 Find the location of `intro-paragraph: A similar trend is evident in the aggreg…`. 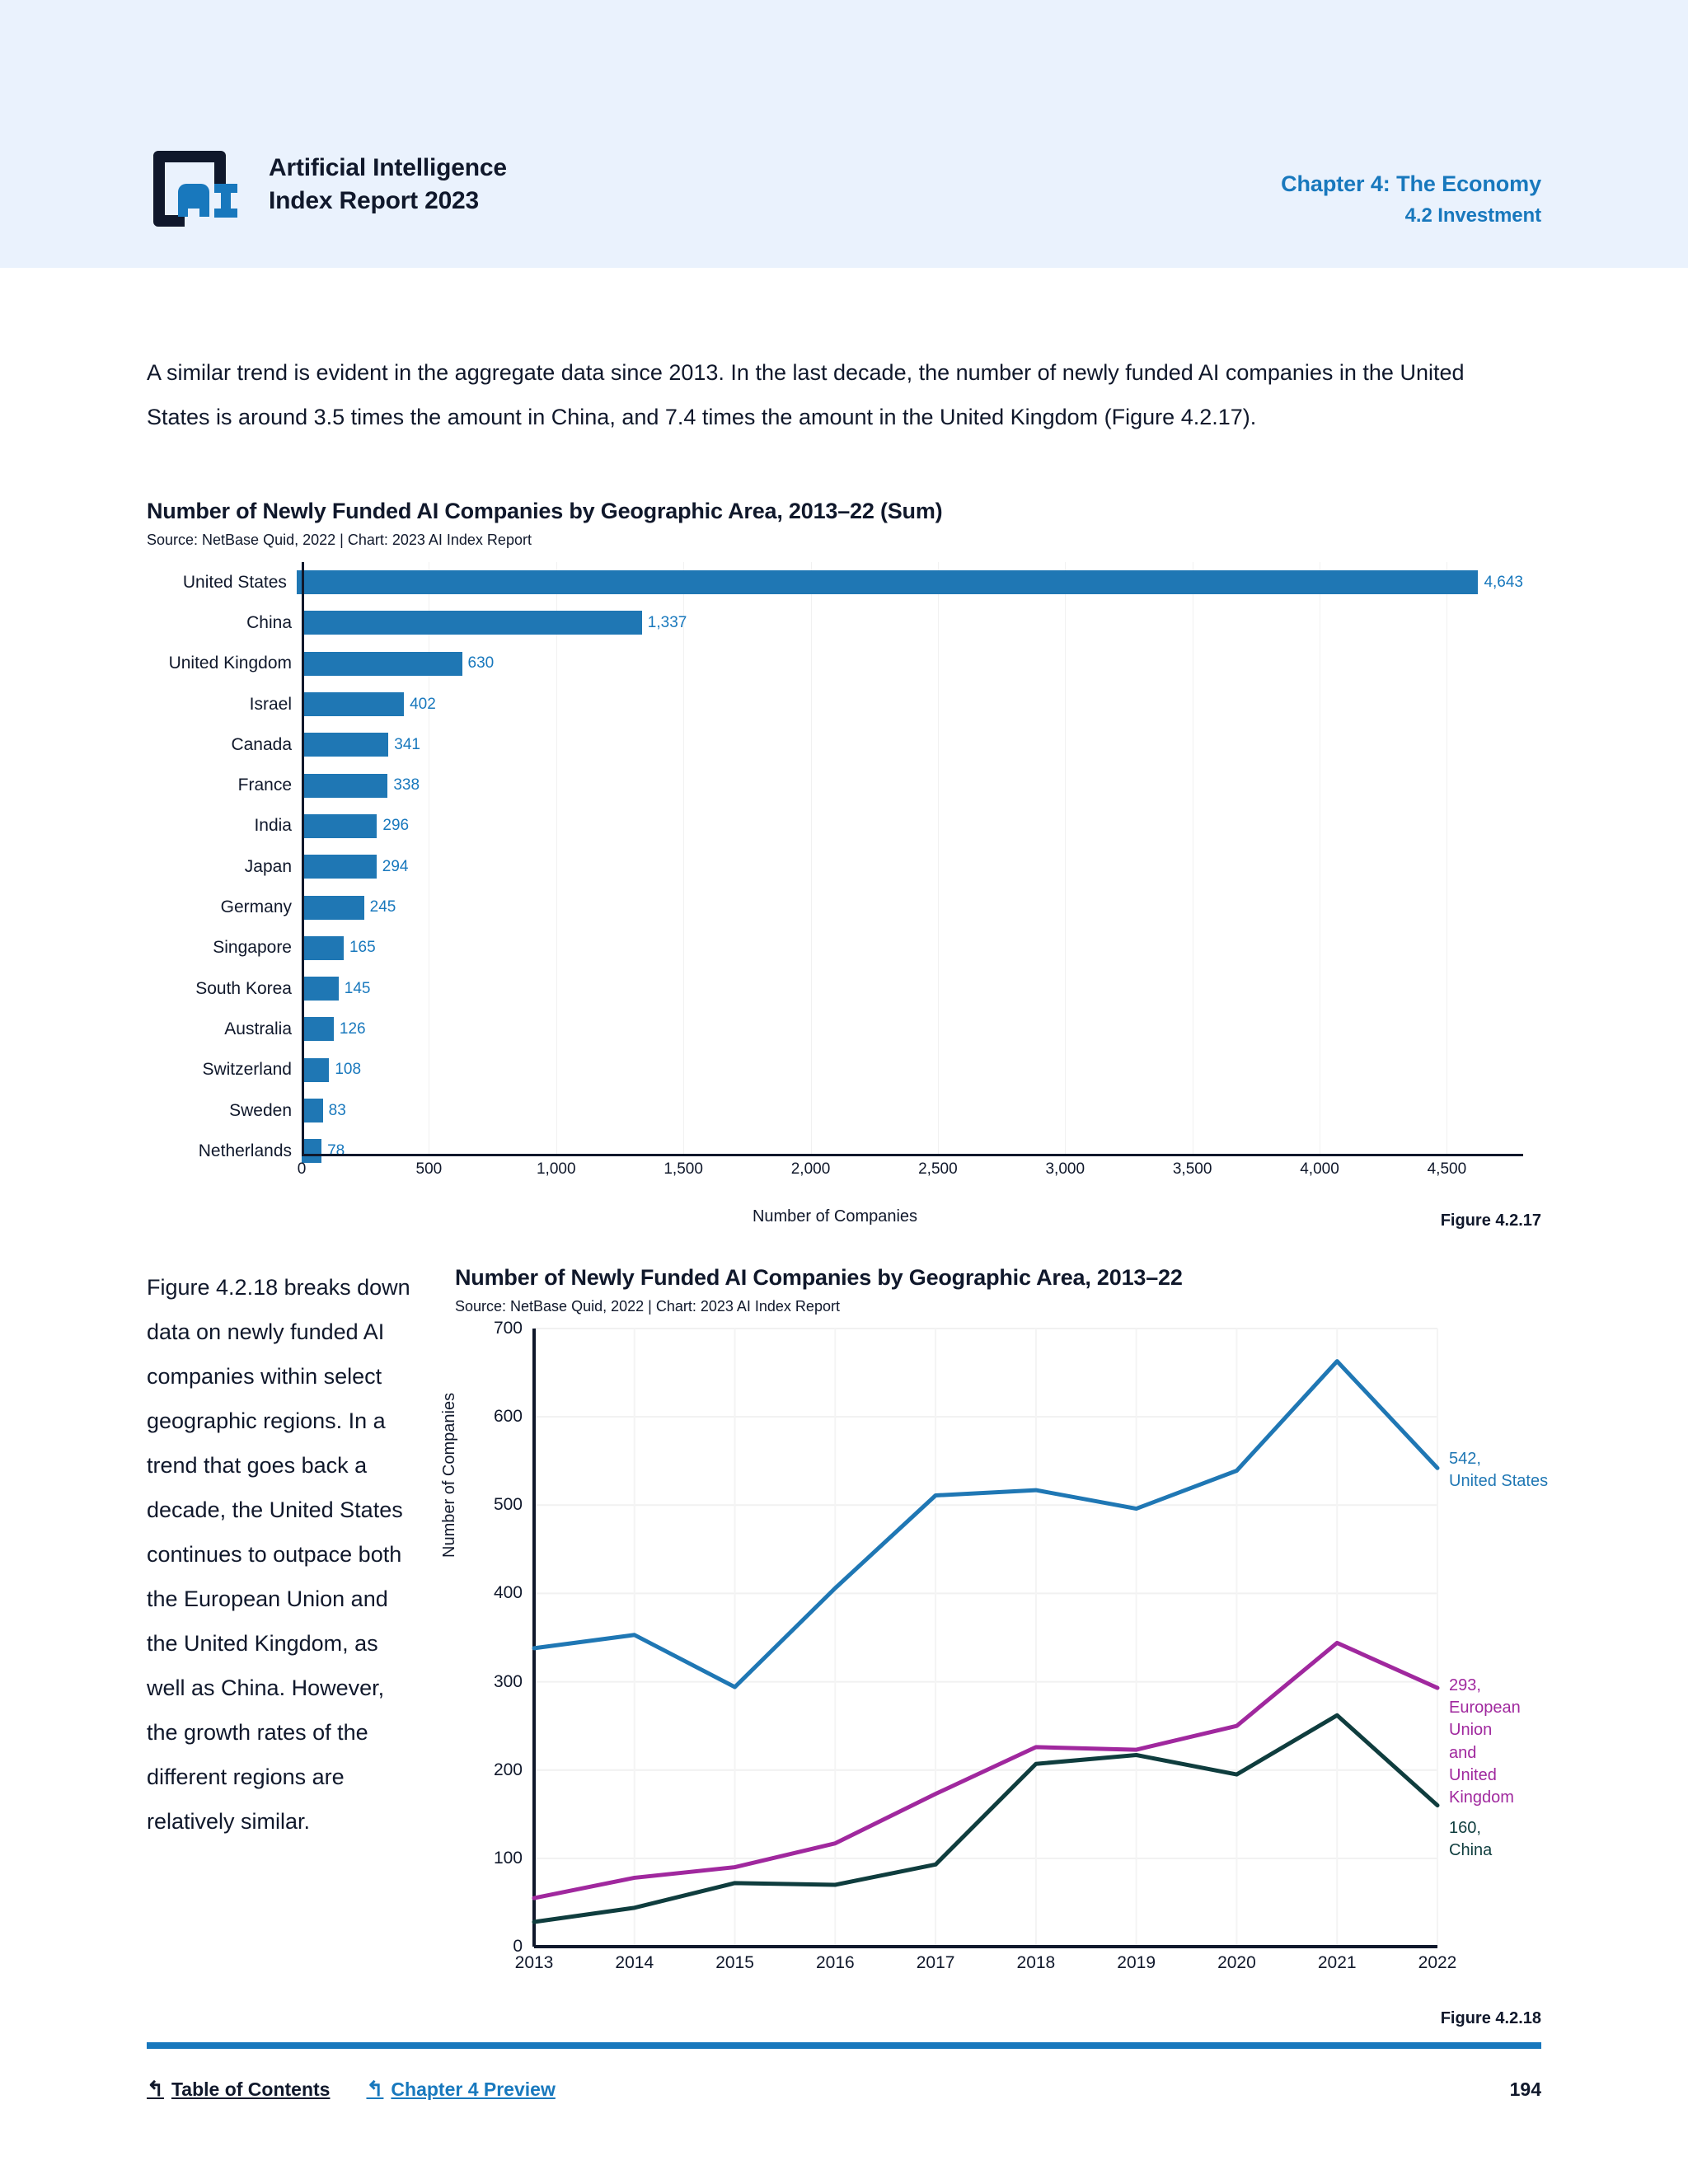

intro-paragraph: A similar trend is evident in the aggreg… is located at coordinates (806, 394).